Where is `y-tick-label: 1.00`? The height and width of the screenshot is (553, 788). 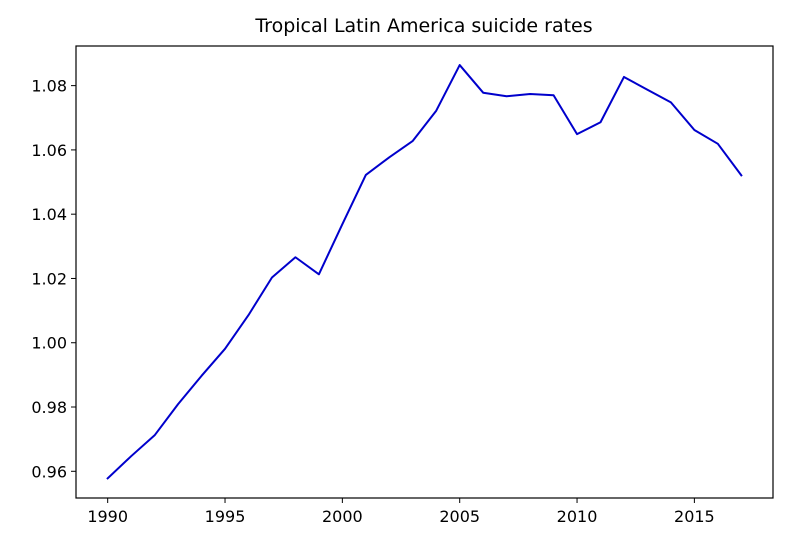
y-tick-label: 1.00 is located at coordinates (49, 343).